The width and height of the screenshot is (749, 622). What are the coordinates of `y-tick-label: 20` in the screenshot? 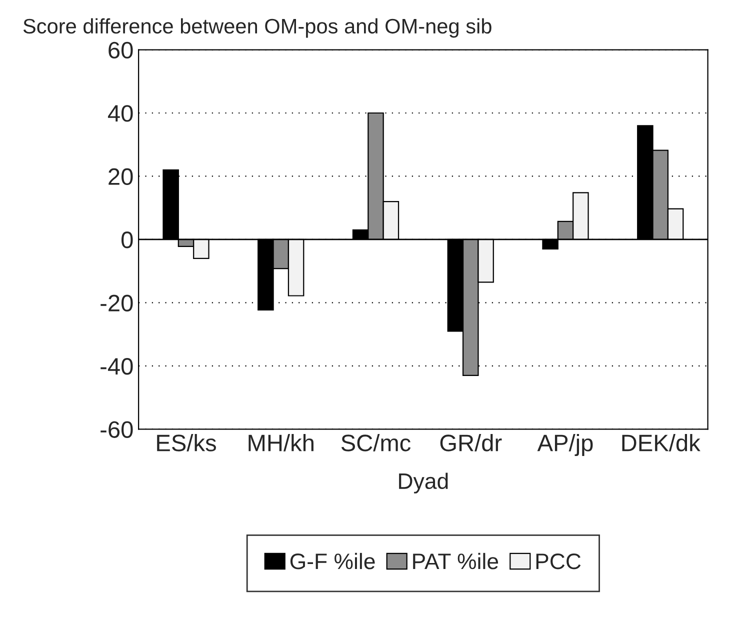 It's located at (120, 177).